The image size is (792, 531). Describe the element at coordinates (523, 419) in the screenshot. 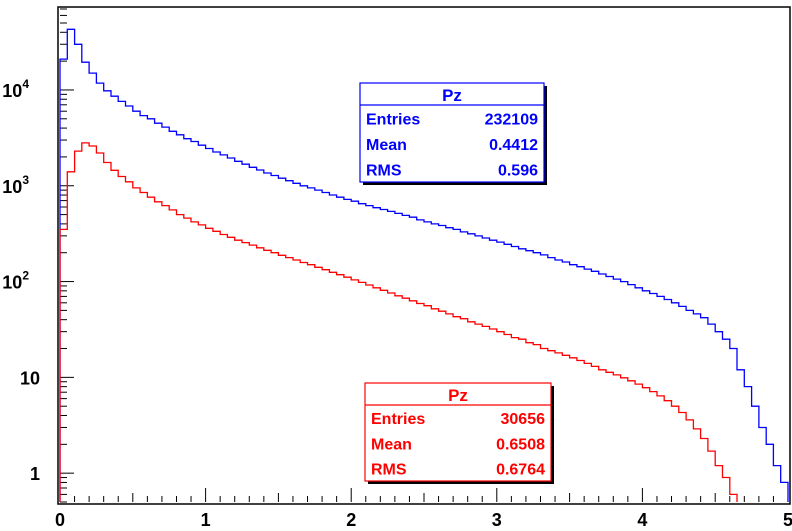

I see `stats-value: 30656` at that location.